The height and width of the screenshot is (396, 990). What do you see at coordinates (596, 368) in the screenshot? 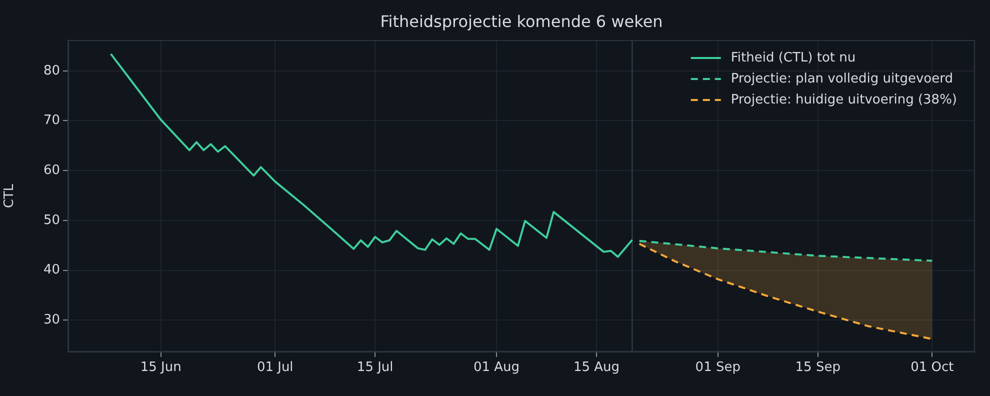
I see `x-tick-label: 15 Aug` at bounding box center [596, 368].